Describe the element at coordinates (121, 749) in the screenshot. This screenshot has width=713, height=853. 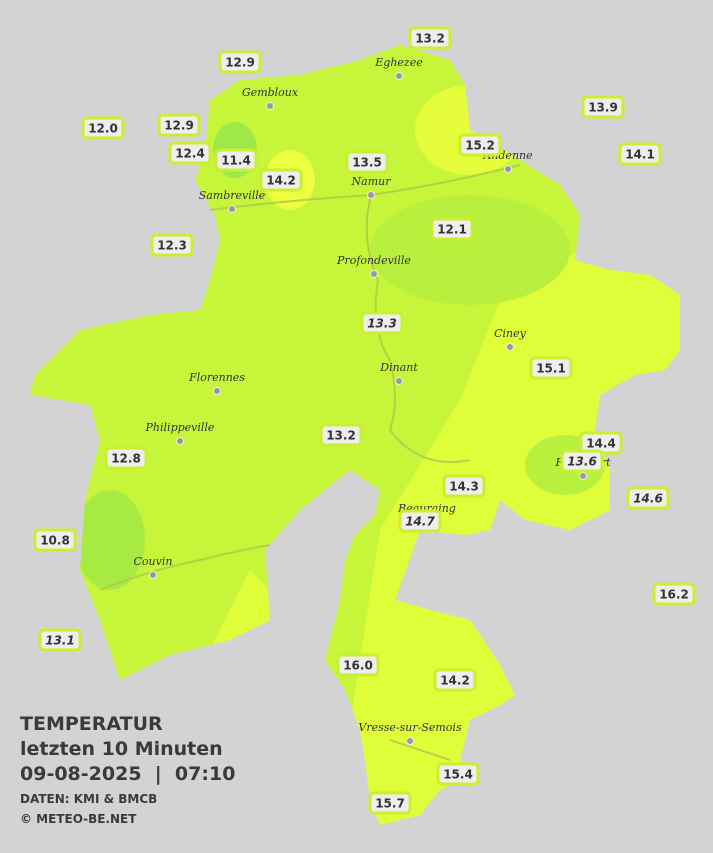
I see `period: letzten 10 Minuten` at that location.